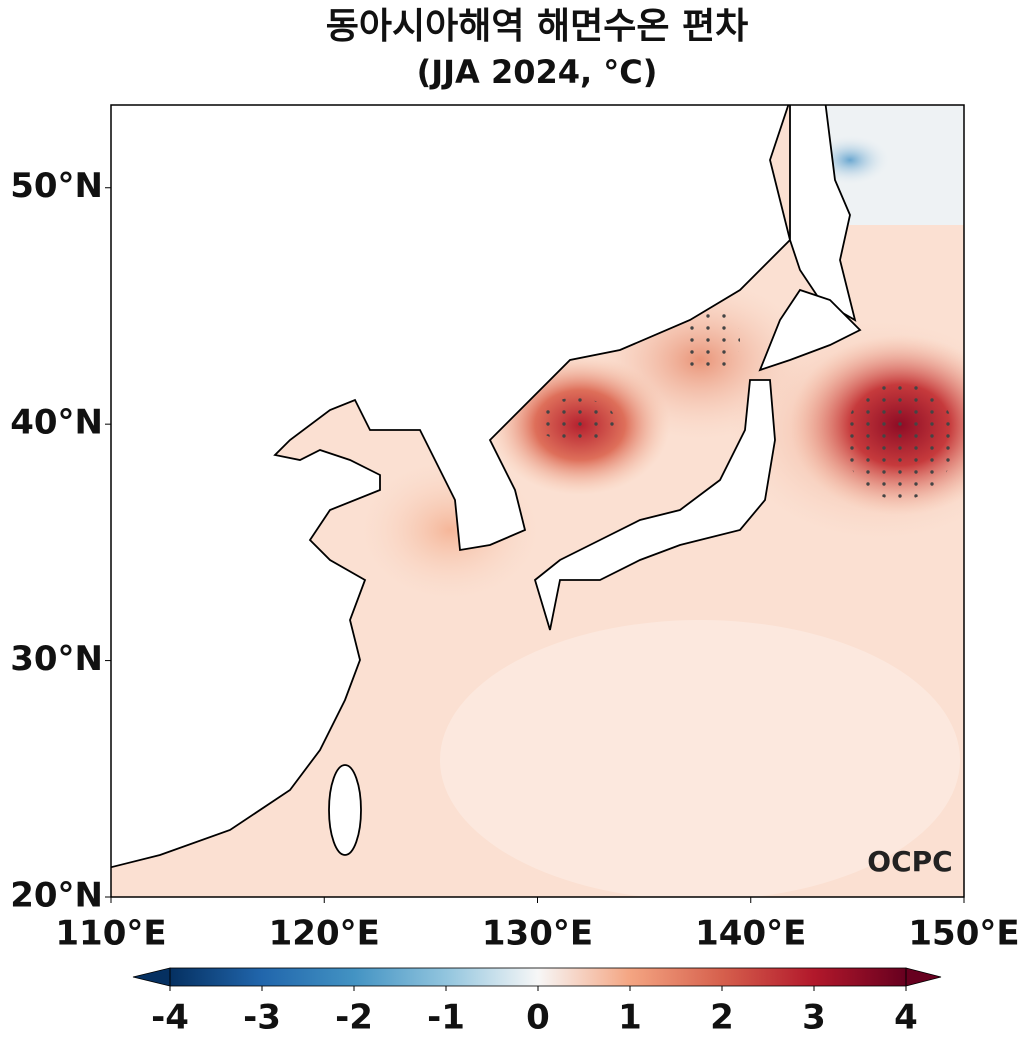  I want to click on y-tick-label: 30°N, so click(56, 659).